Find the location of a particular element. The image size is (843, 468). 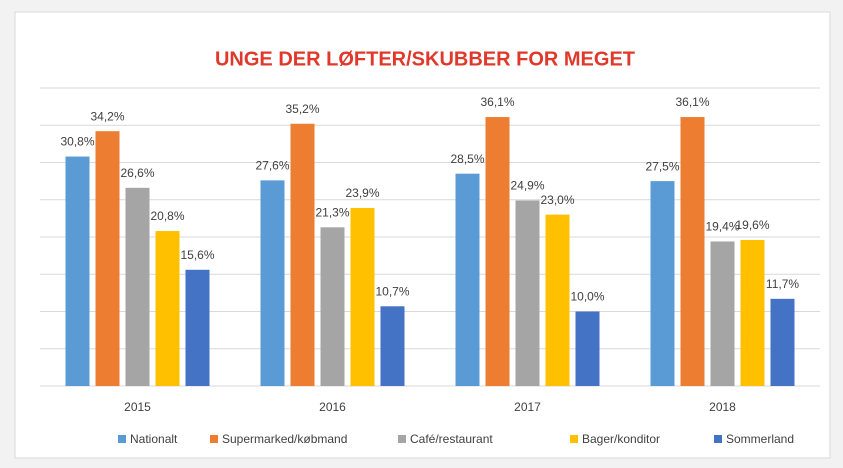

value-label: 34,2% is located at coordinates (107, 116).